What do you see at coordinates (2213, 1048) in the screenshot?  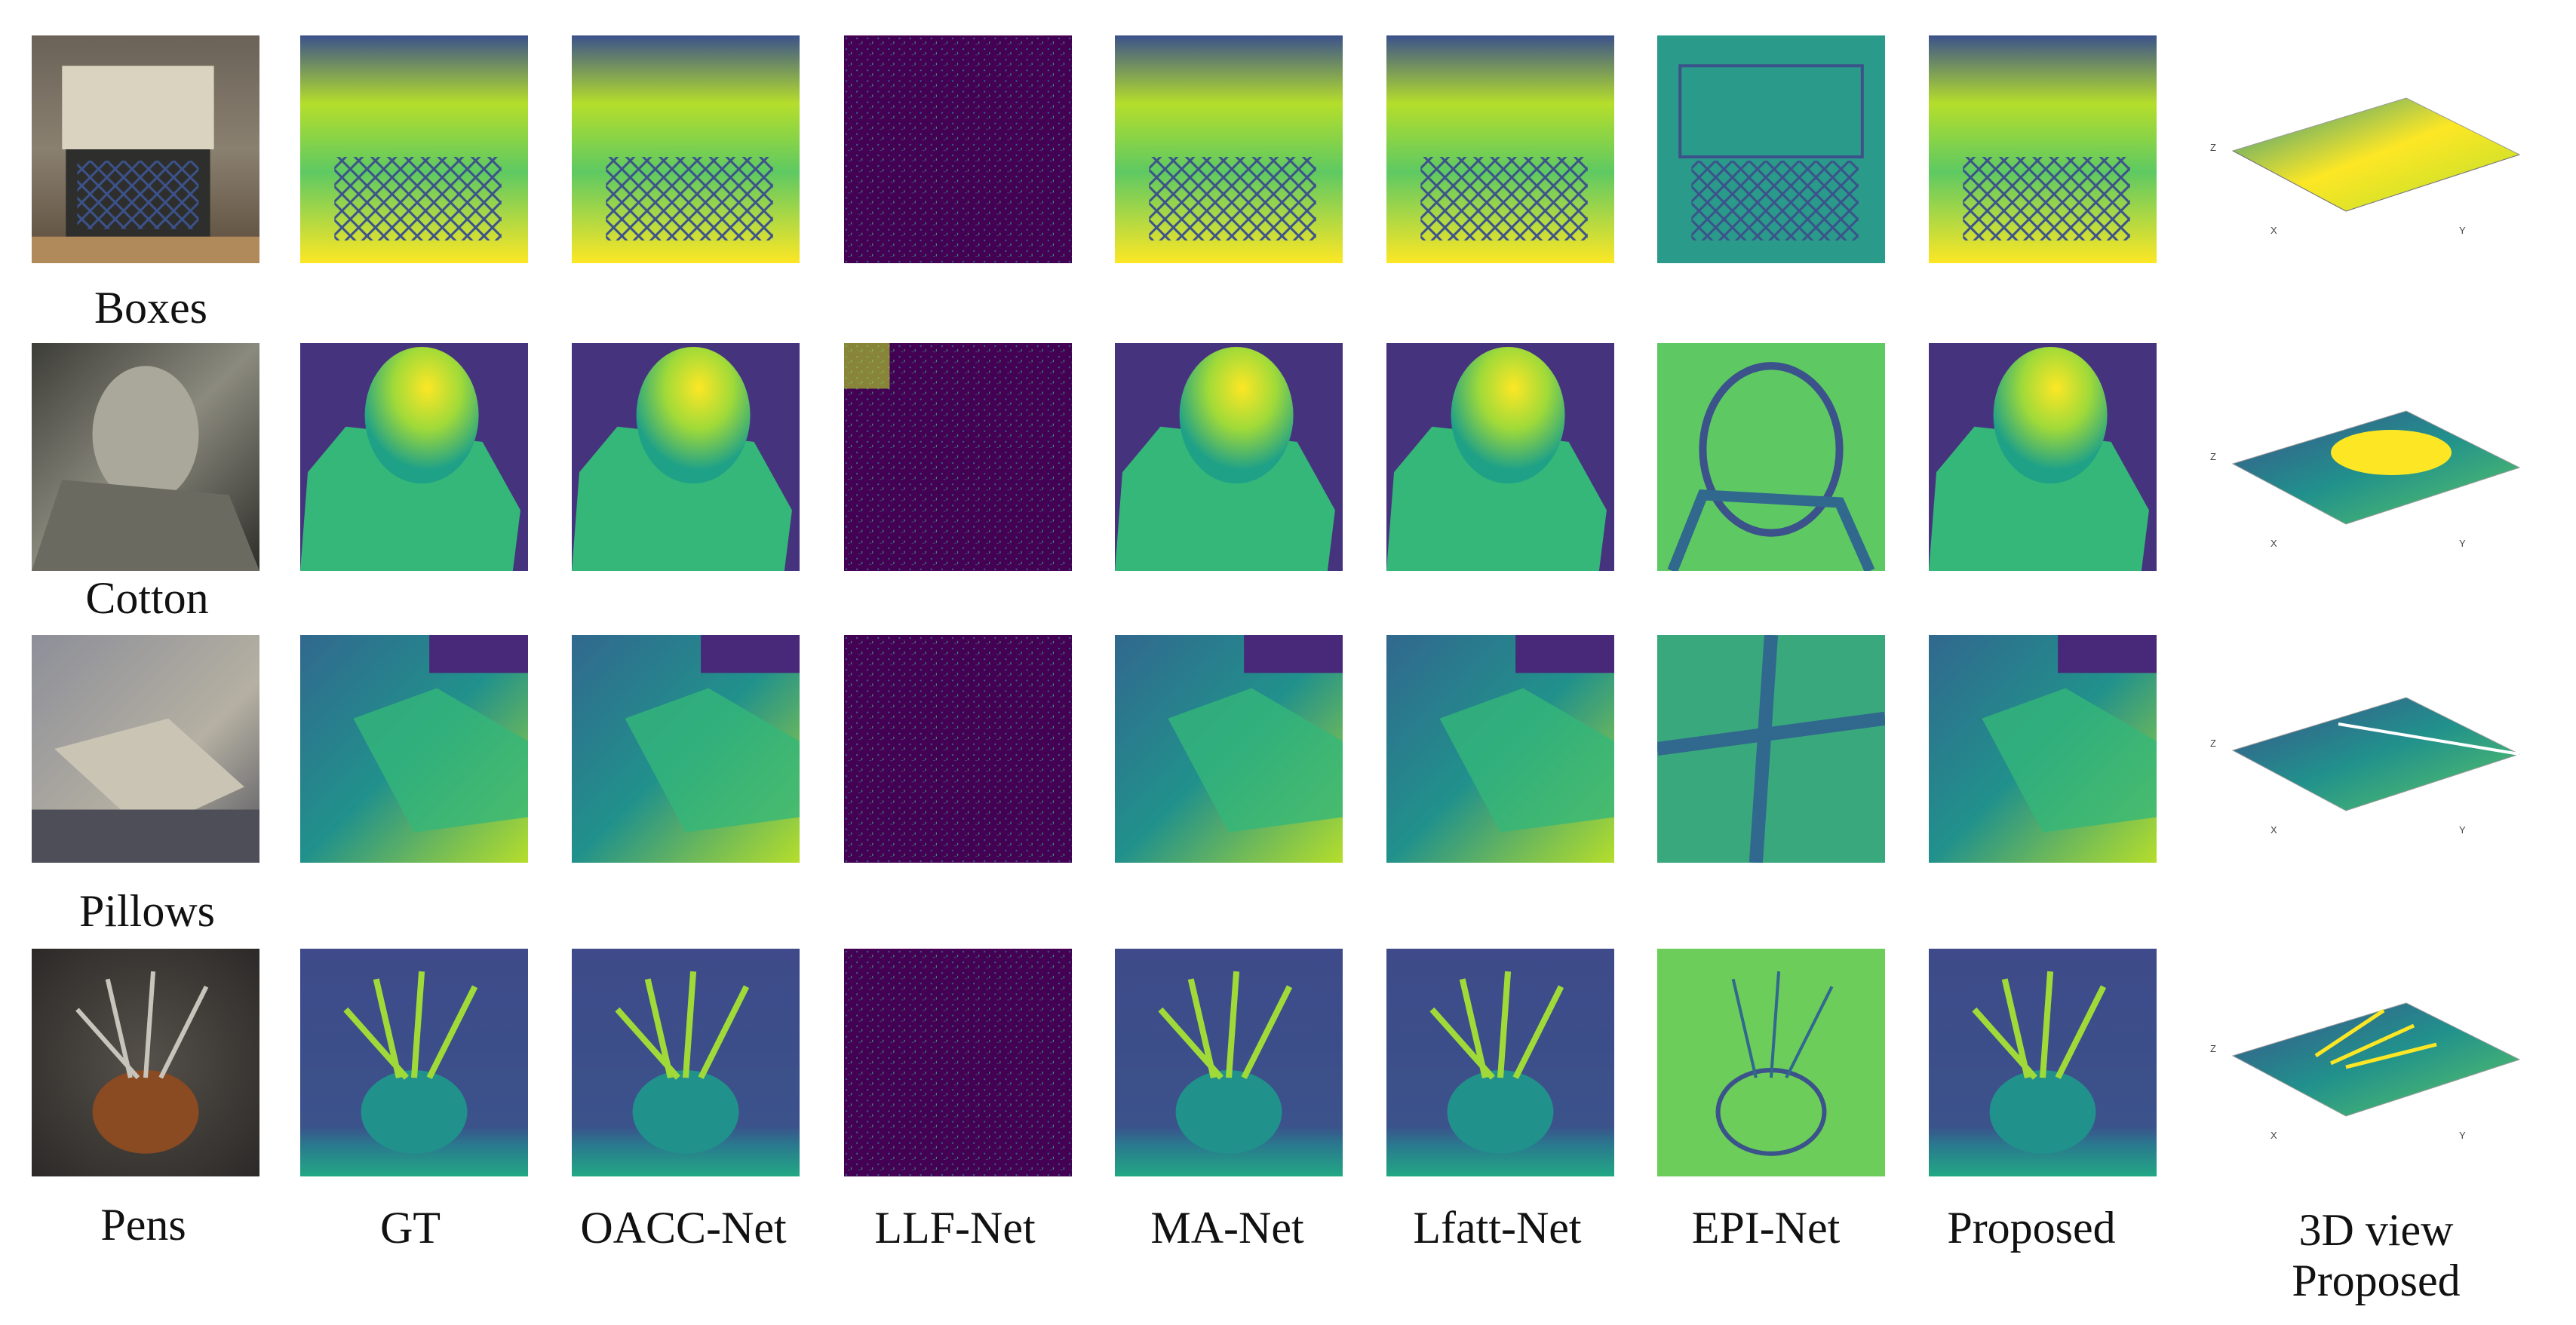 I see `pens-3d-z-label: Z` at bounding box center [2213, 1048].